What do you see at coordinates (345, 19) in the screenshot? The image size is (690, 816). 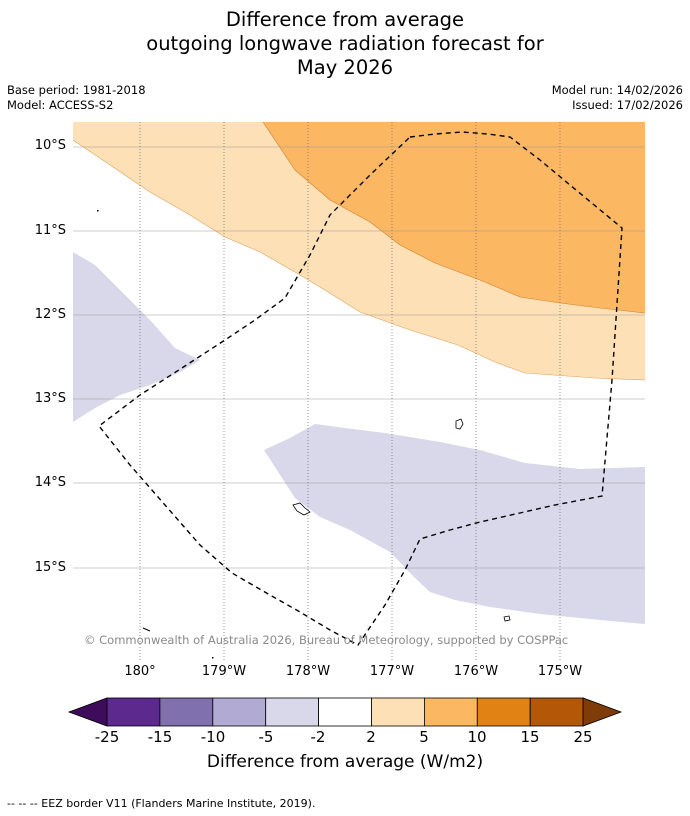 I see `title-line-1: Difference from average` at bounding box center [345, 19].